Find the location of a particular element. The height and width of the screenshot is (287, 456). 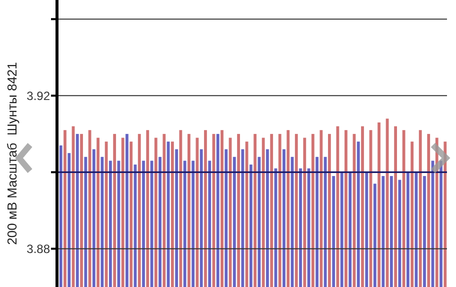

y-tick-label: 3.92 is located at coordinates (38, 95).